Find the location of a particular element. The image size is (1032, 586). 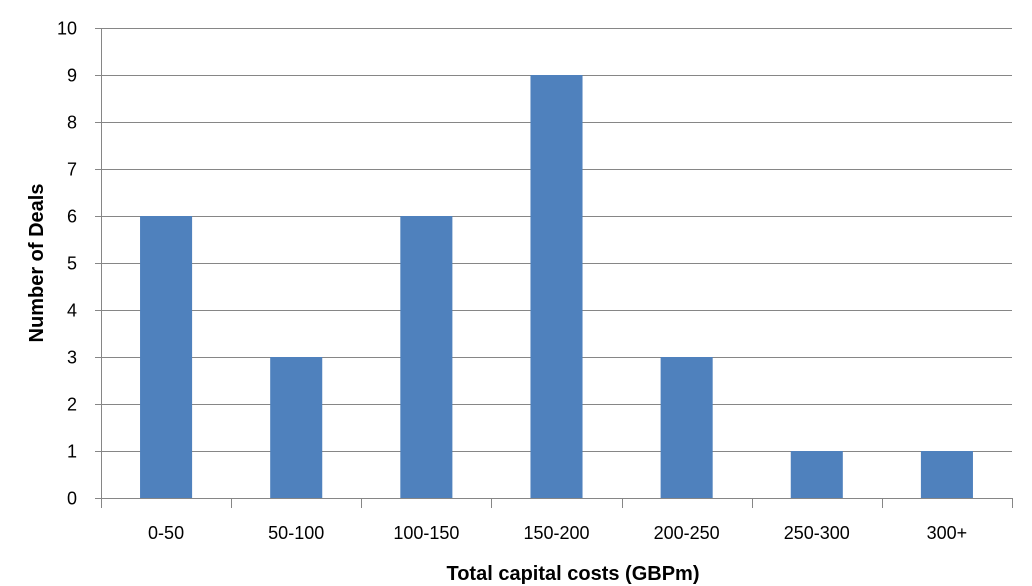

y-tick-label: 0 is located at coordinates (72, 499).